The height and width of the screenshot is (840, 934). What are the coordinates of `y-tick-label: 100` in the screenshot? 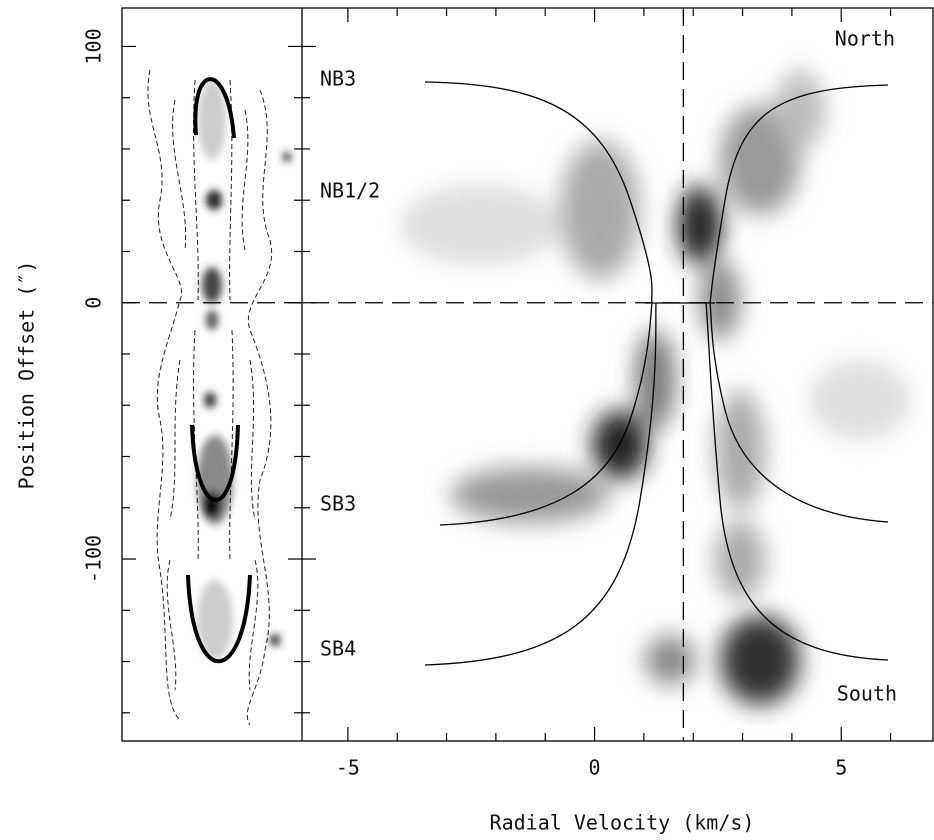 It's located at (94, 46).